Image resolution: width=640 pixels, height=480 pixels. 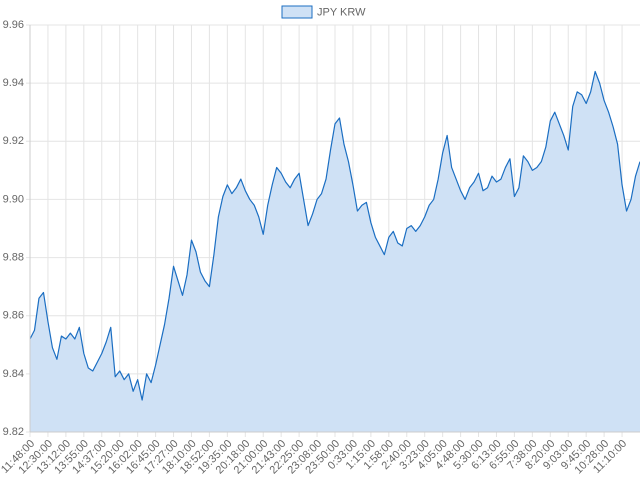 I want to click on y-tick-label: 9.94, so click(x=13, y=83).